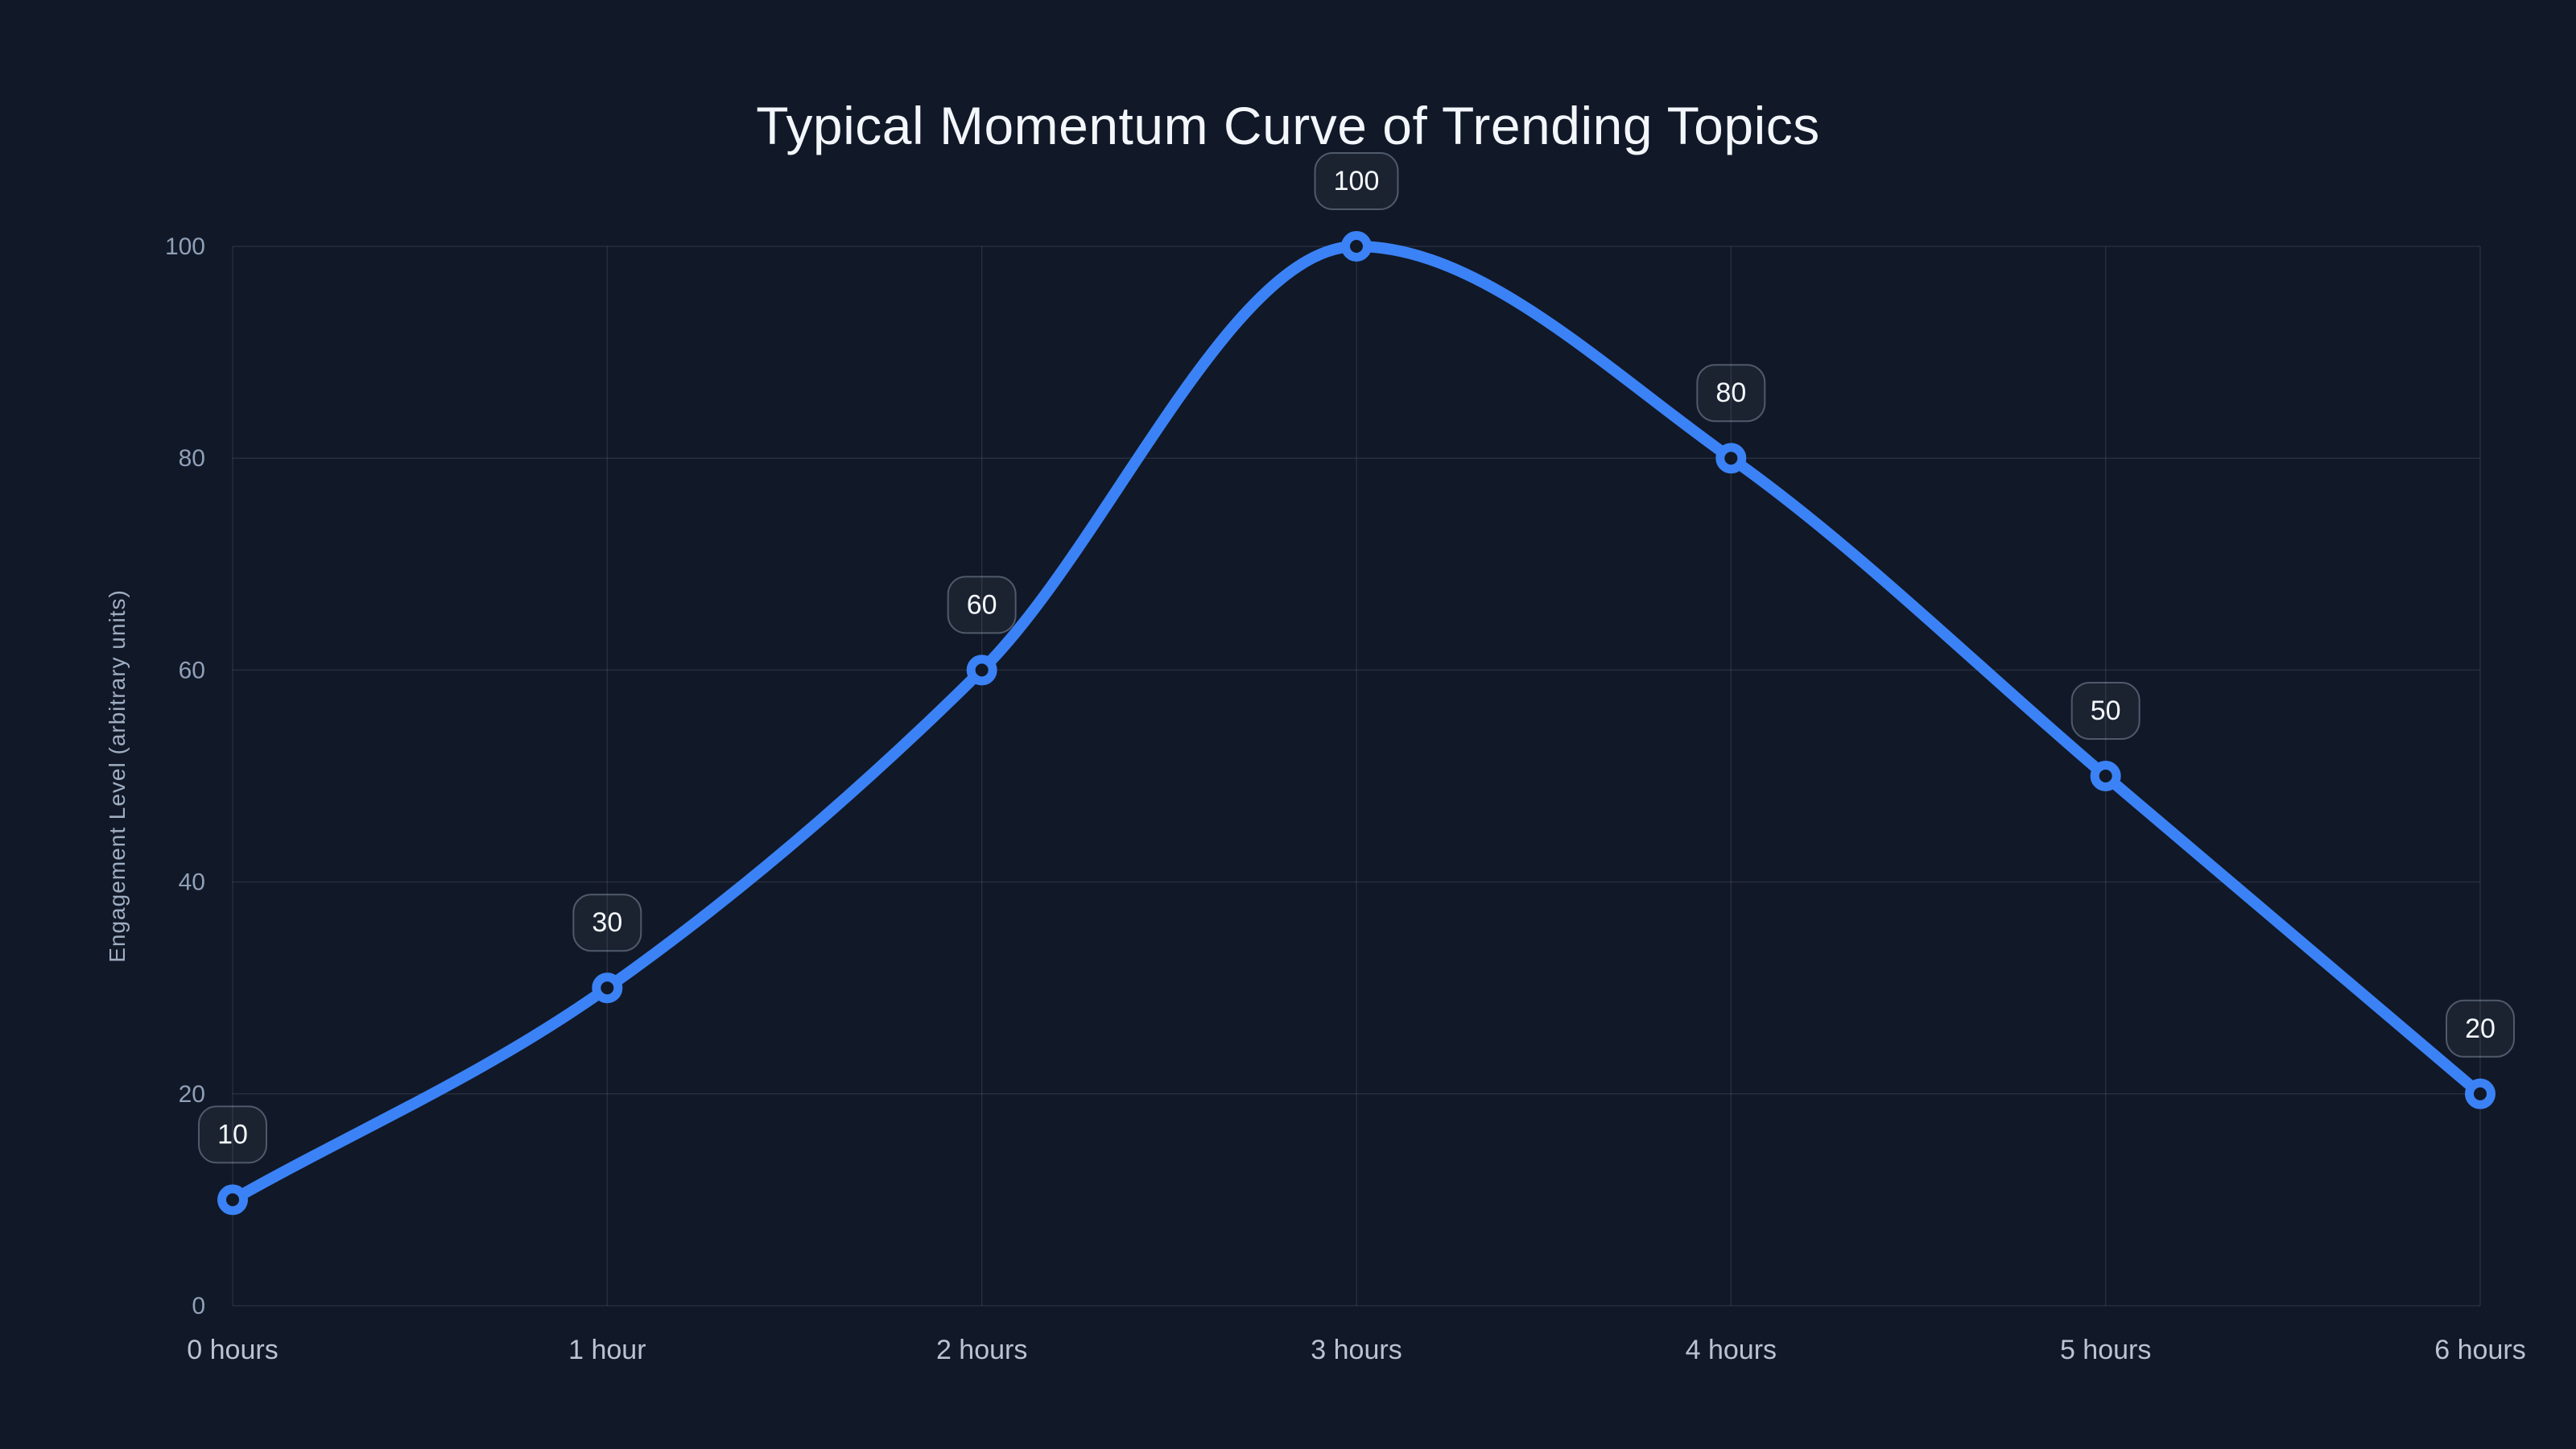 Image resolution: width=2576 pixels, height=1449 pixels. I want to click on x-tick-label: 2 hours, so click(981, 1350).